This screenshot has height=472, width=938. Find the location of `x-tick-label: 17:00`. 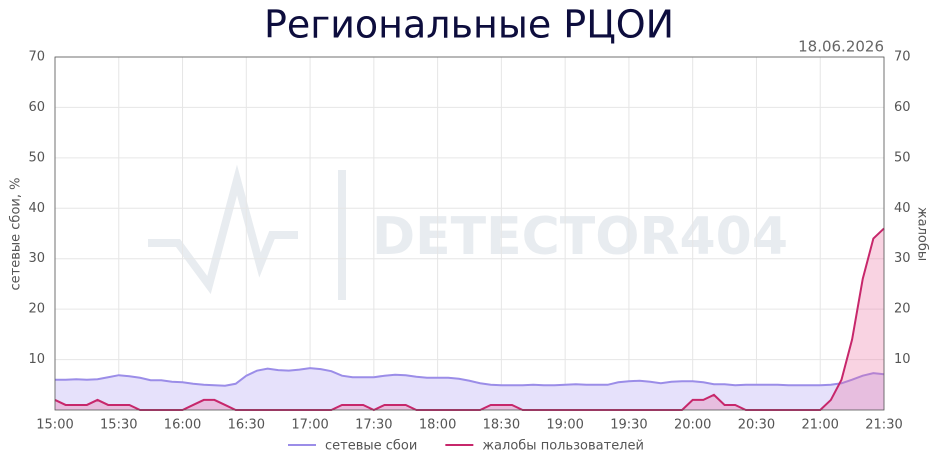

x-tick-label: 17:00 is located at coordinates (309, 425).